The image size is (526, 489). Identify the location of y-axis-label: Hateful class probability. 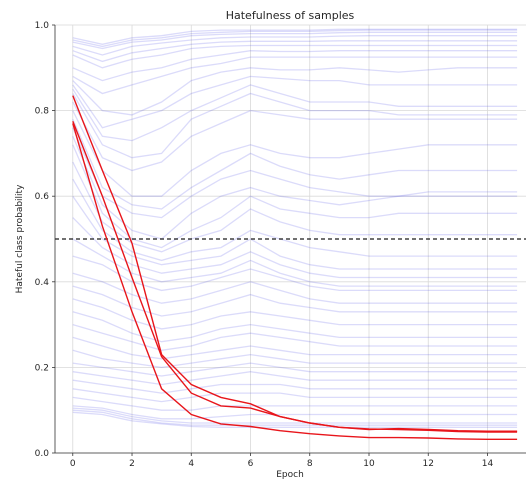
(20, 238).